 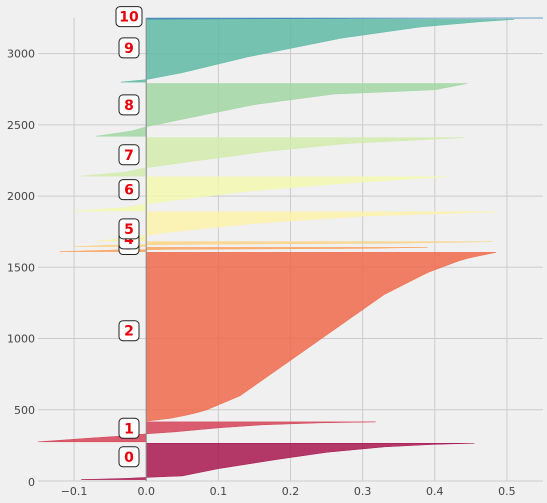 What do you see at coordinates (435, 491) in the screenshot?
I see `x-tick-label: 0.4` at bounding box center [435, 491].